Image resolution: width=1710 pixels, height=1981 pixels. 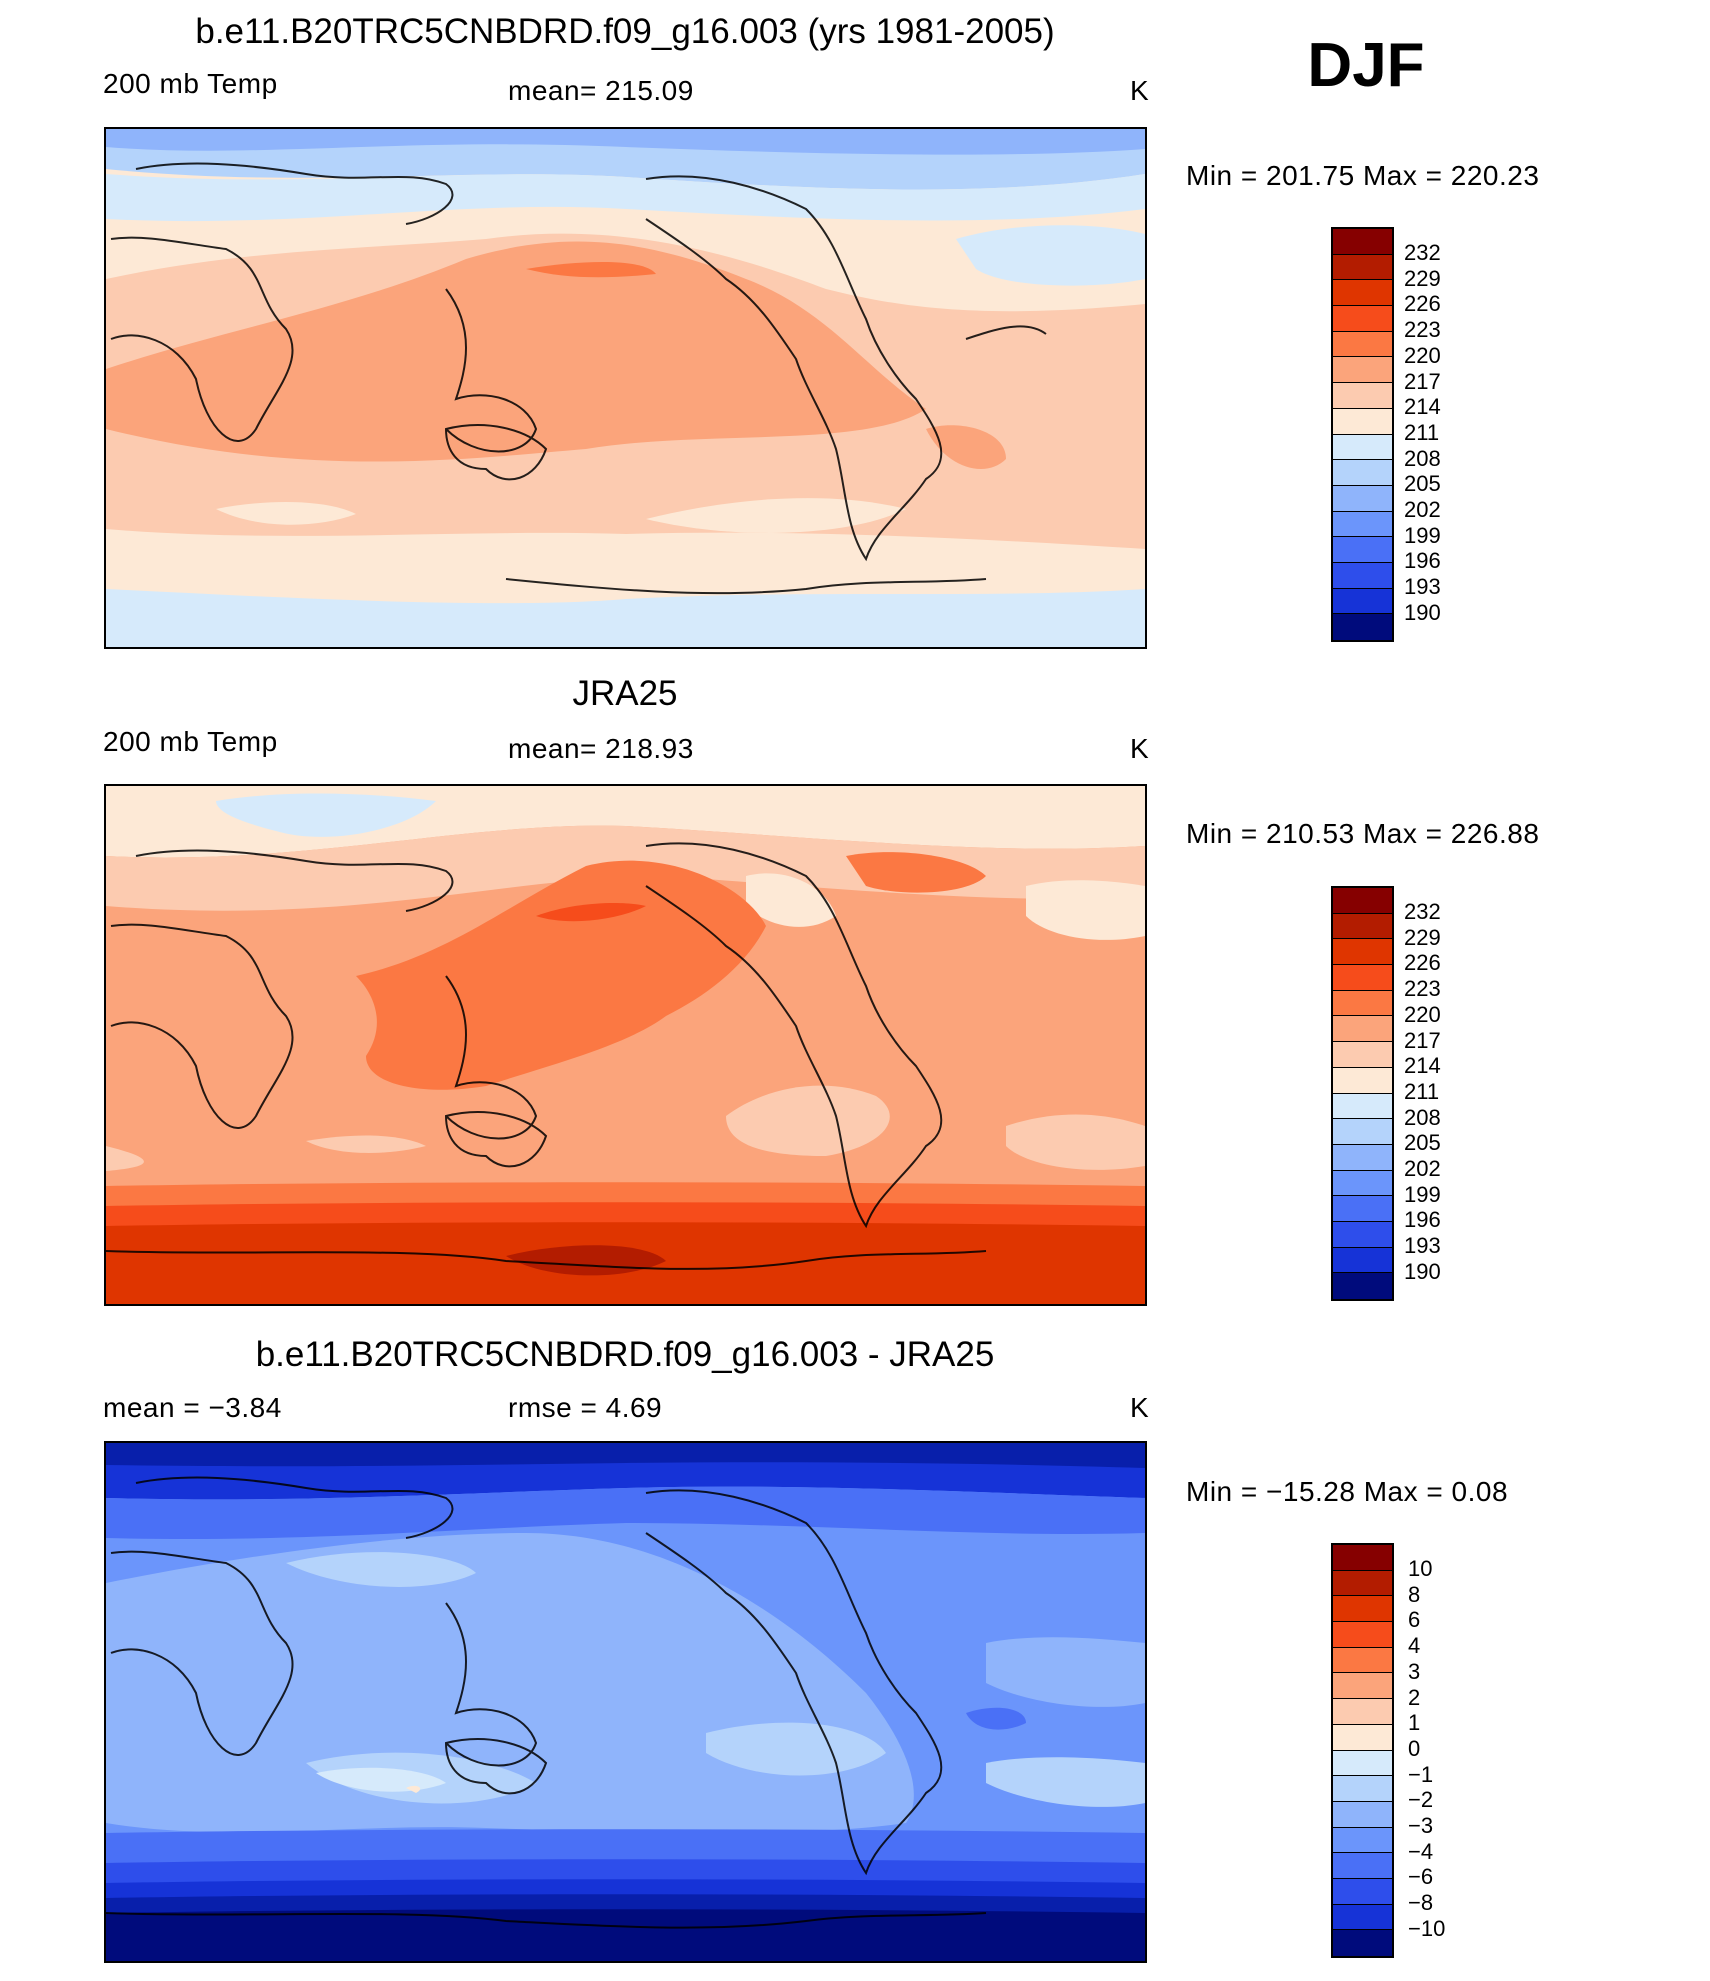 I want to click on colorbar-label: 10, so click(x=1420, y=1568).